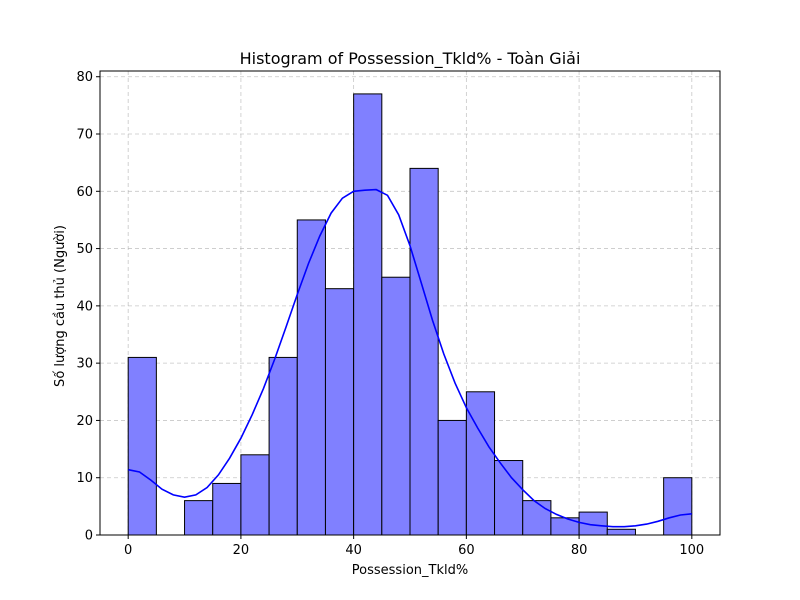  Describe the element at coordinates (84, 249) in the screenshot. I see `y-tick-label: 50` at that location.